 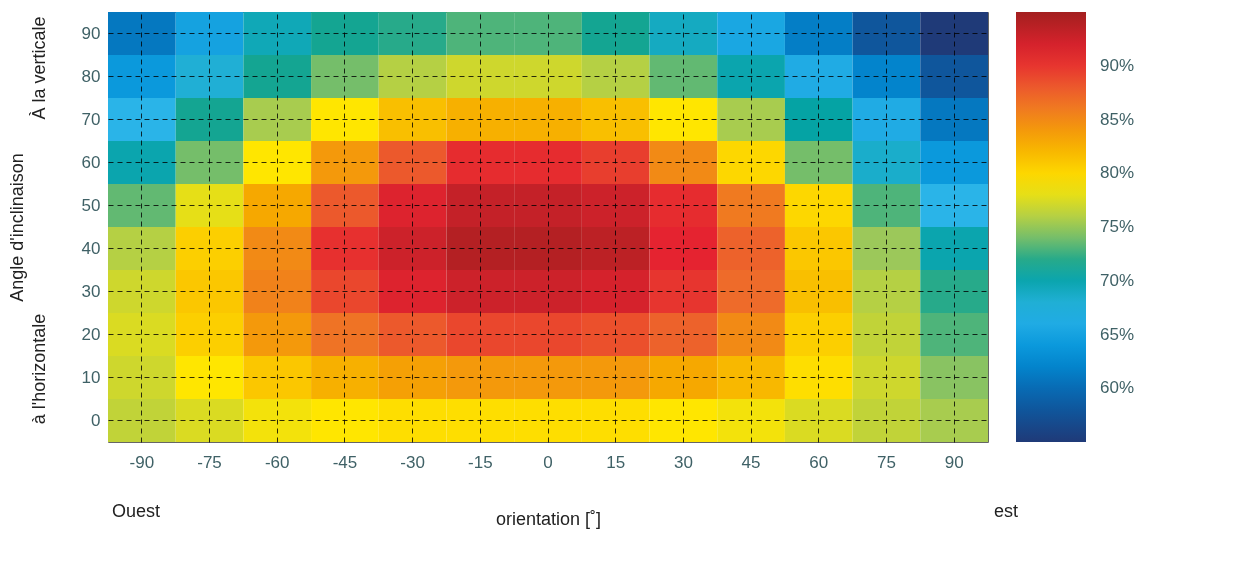 I want to click on x-tick-label: -30, so click(x=412, y=462).